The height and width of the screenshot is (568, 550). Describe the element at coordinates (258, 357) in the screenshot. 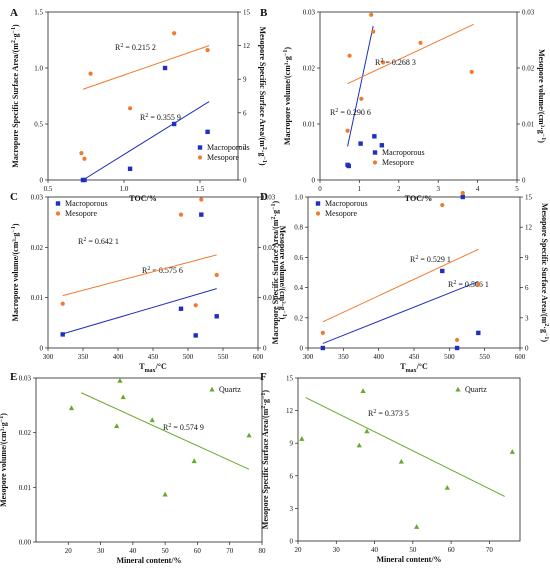

I see `x-tick-label: 600` at that location.